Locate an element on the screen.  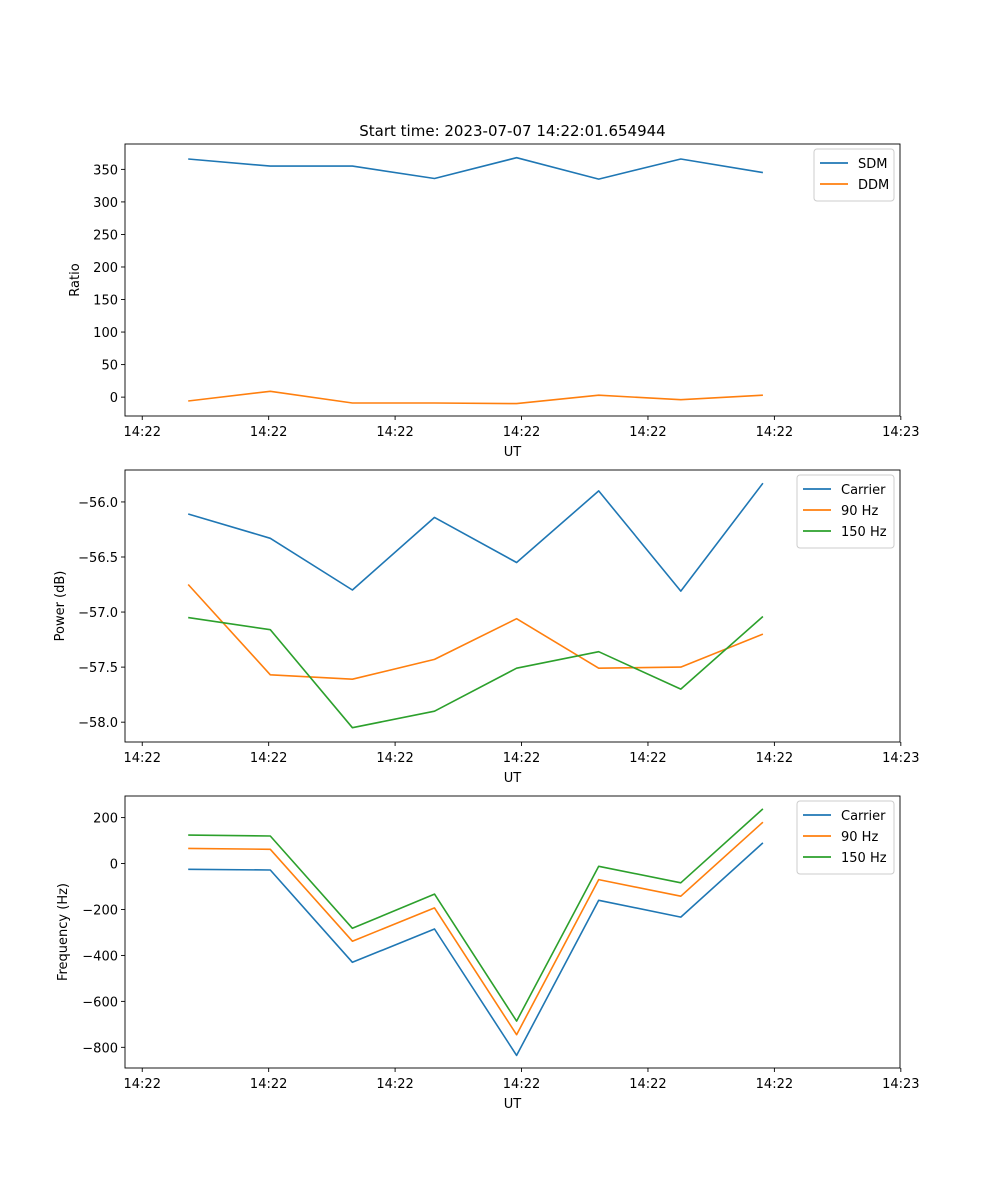
y-axis-label: Power (dB) is located at coordinates (60, 606).